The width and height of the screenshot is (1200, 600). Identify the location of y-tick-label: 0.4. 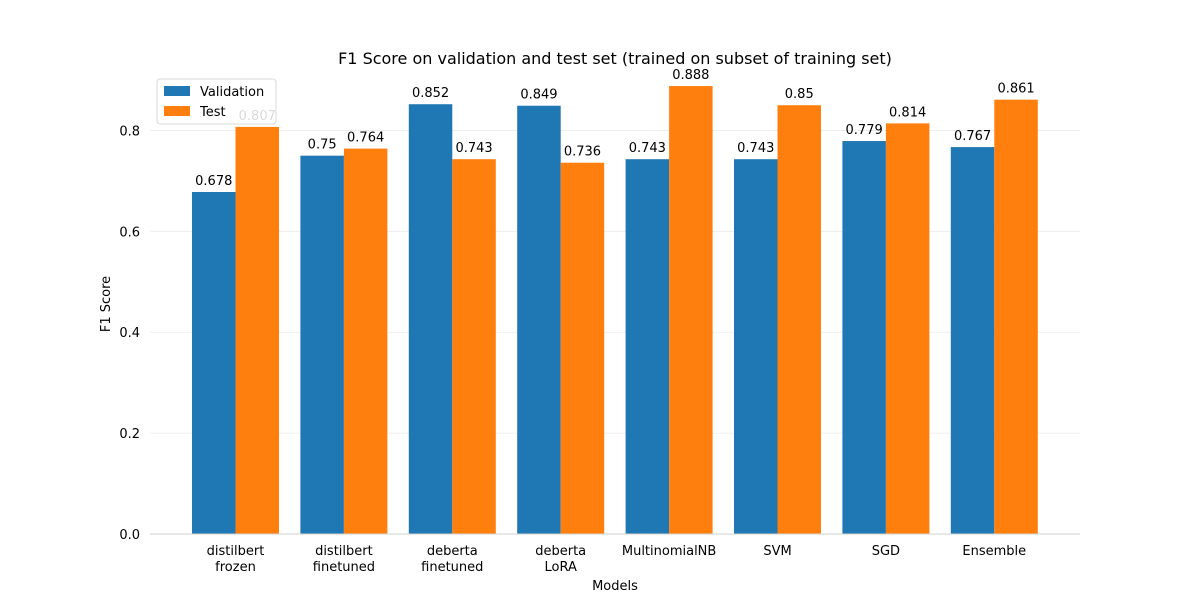
(129, 333).